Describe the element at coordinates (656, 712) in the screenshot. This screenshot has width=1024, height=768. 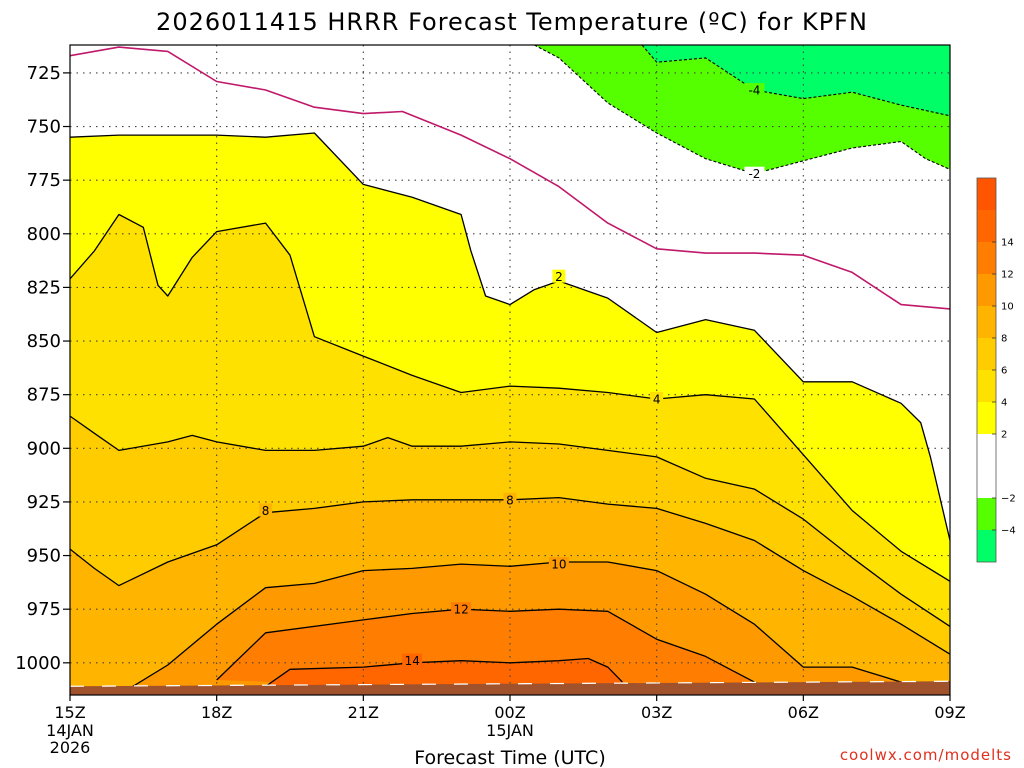
I see `x-tick-label-03Z: 03Z` at that location.